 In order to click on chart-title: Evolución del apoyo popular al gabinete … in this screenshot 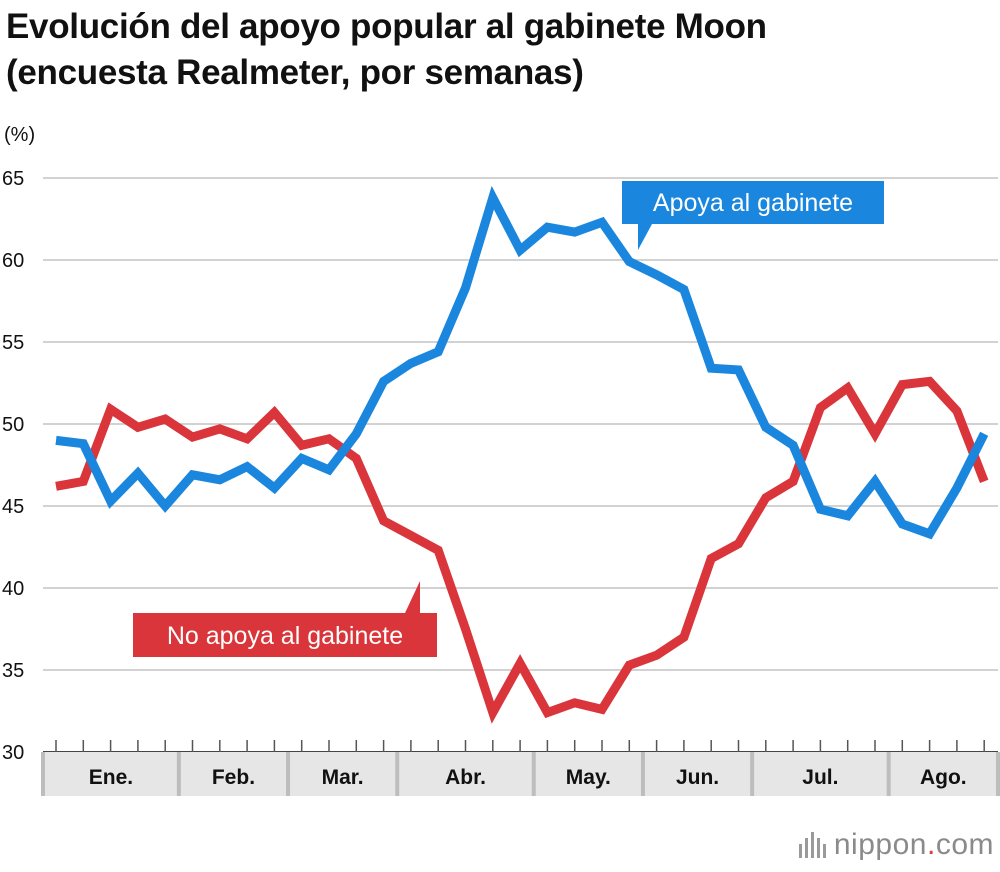, I will do `click(501, 50)`.